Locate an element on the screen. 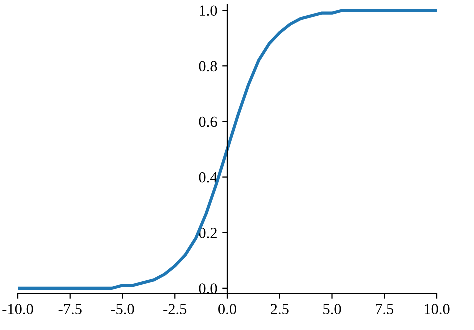 Image resolution: width=474 pixels, height=330 pixels. y-tick-label: 0.0 is located at coordinates (208, 289).